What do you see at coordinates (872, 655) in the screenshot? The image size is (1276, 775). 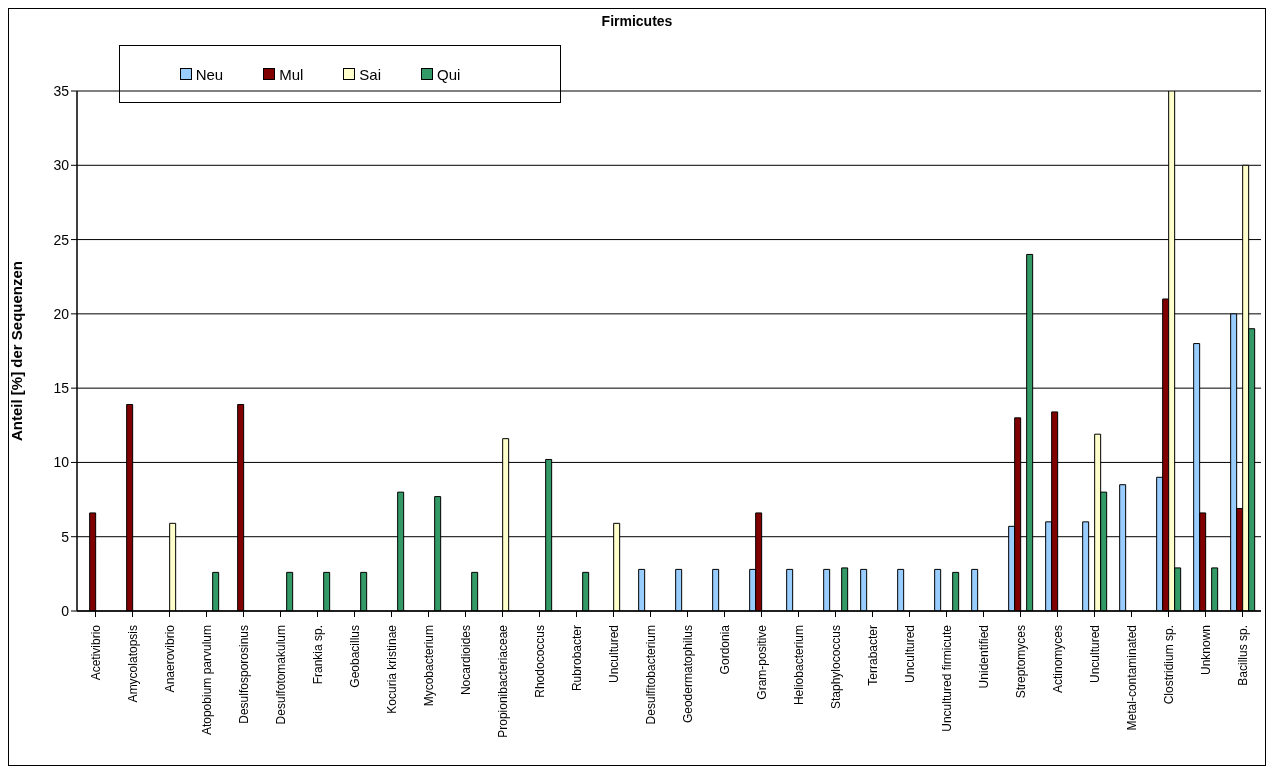 I see `x-tick-label: Terrabacter` at bounding box center [872, 655].